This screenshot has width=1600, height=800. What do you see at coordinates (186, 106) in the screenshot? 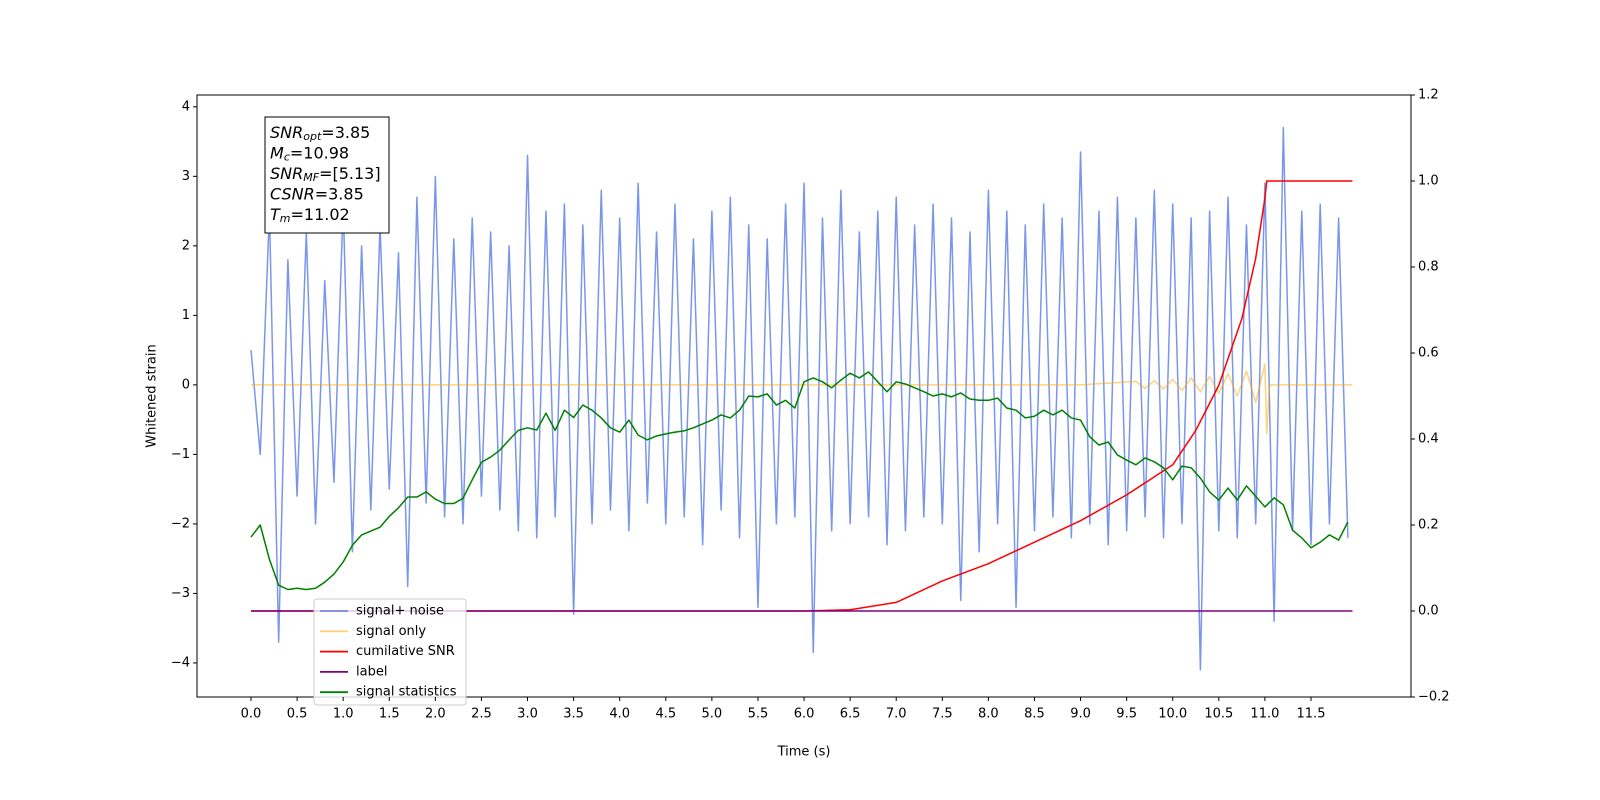
I see `y-tick-label: 4` at bounding box center [186, 106].